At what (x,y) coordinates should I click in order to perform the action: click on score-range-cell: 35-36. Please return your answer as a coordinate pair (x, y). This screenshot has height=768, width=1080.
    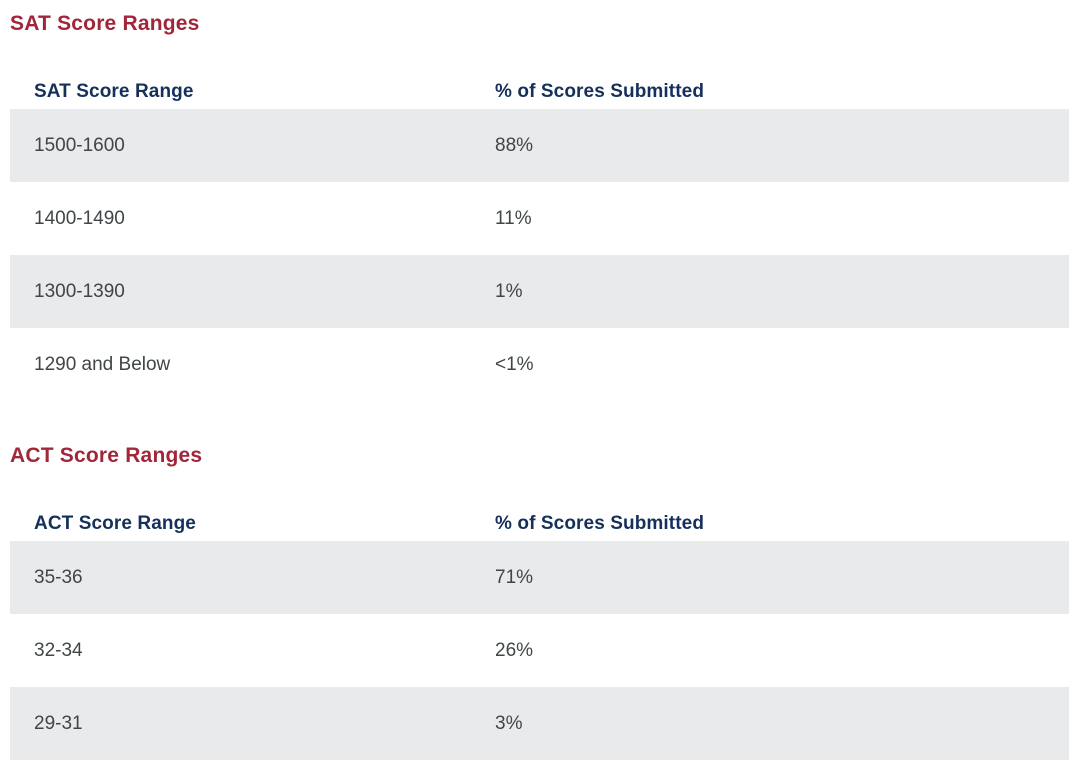
    Looking at the image, I should click on (58, 577).